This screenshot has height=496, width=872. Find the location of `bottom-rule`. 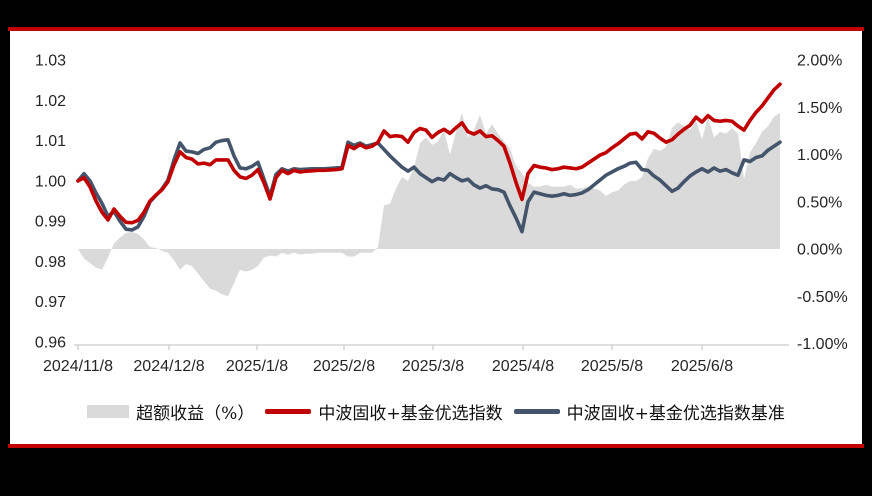

bottom-rule is located at coordinates (436, 446).